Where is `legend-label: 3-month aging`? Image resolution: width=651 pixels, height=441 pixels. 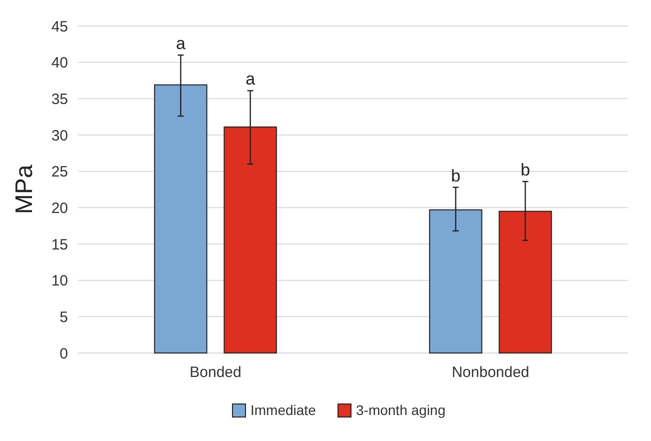
legend-label: 3-month aging is located at coordinates (401, 410).